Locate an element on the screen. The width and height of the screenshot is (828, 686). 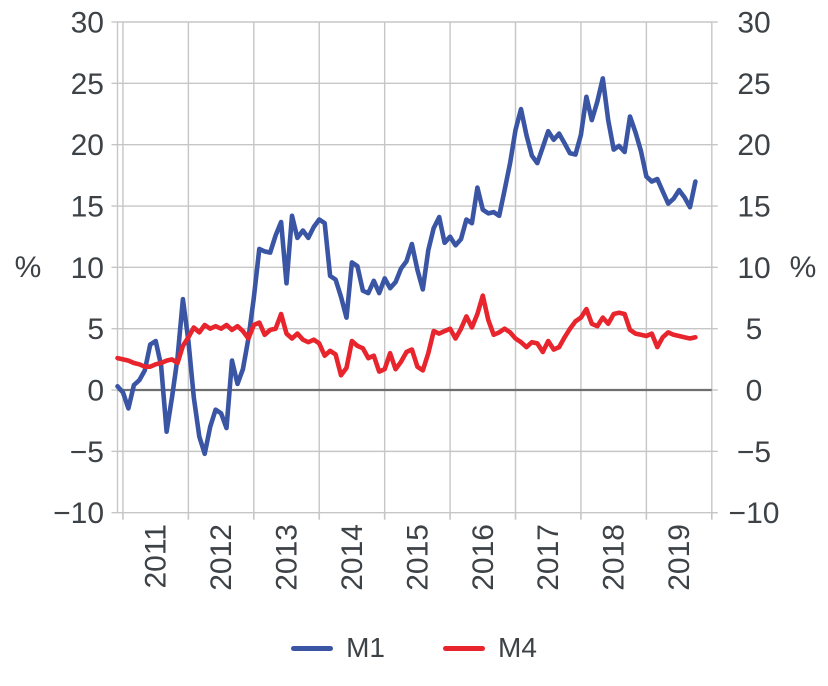
y-tick-label-right: 5 is located at coordinates (754, 329).